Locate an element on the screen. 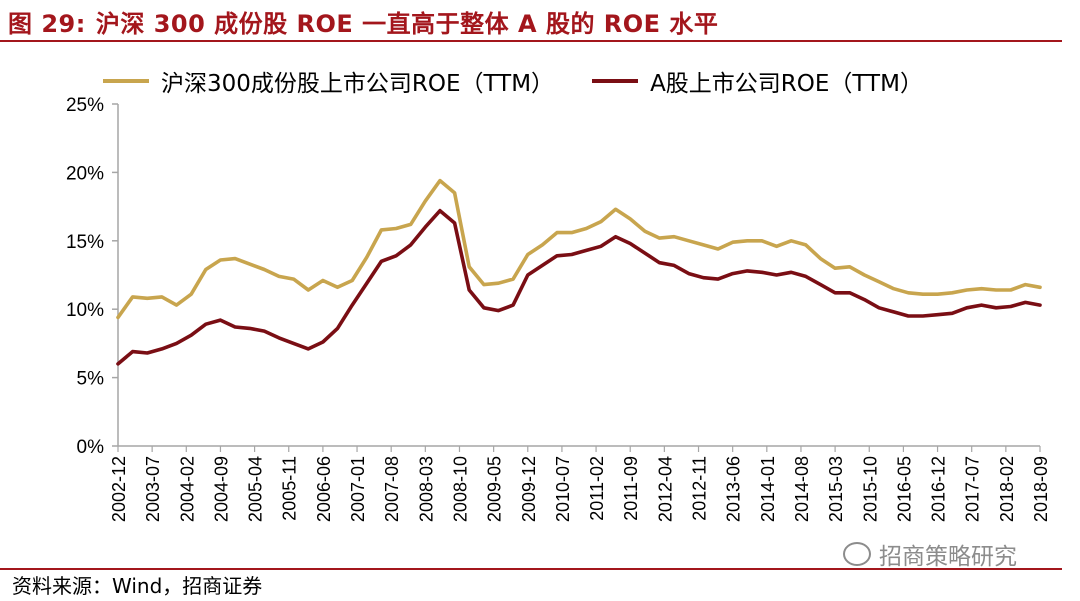 This screenshot has width=1080, height=601. figure-title: 图 29: 沪深 300 成份股 ROE 一直高于整体 A 股的 ROE 水平 is located at coordinates (363, 21).